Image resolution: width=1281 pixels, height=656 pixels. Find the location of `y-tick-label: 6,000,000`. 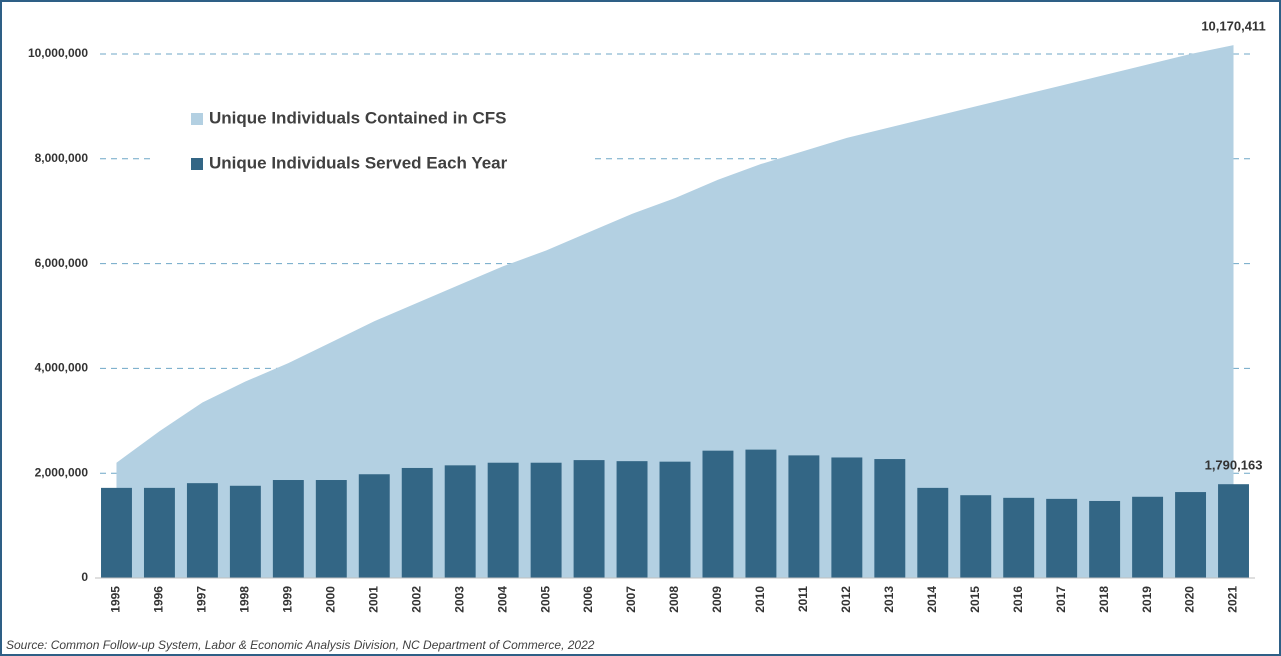

y-tick-label: 6,000,000 is located at coordinates (62, 263).